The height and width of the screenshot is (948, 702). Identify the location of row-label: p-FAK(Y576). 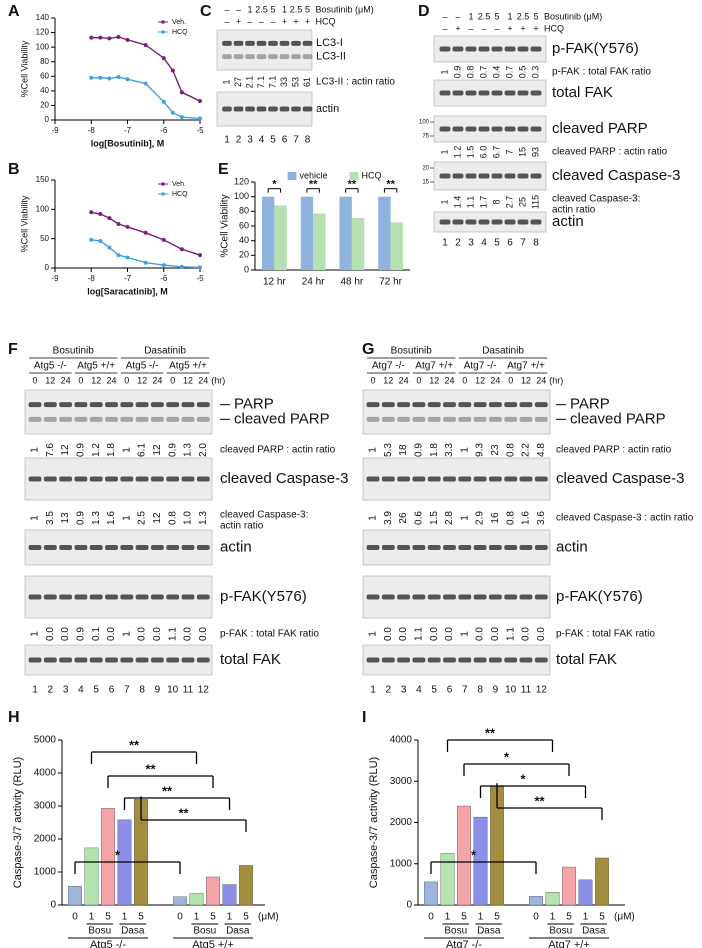
(595, 48).